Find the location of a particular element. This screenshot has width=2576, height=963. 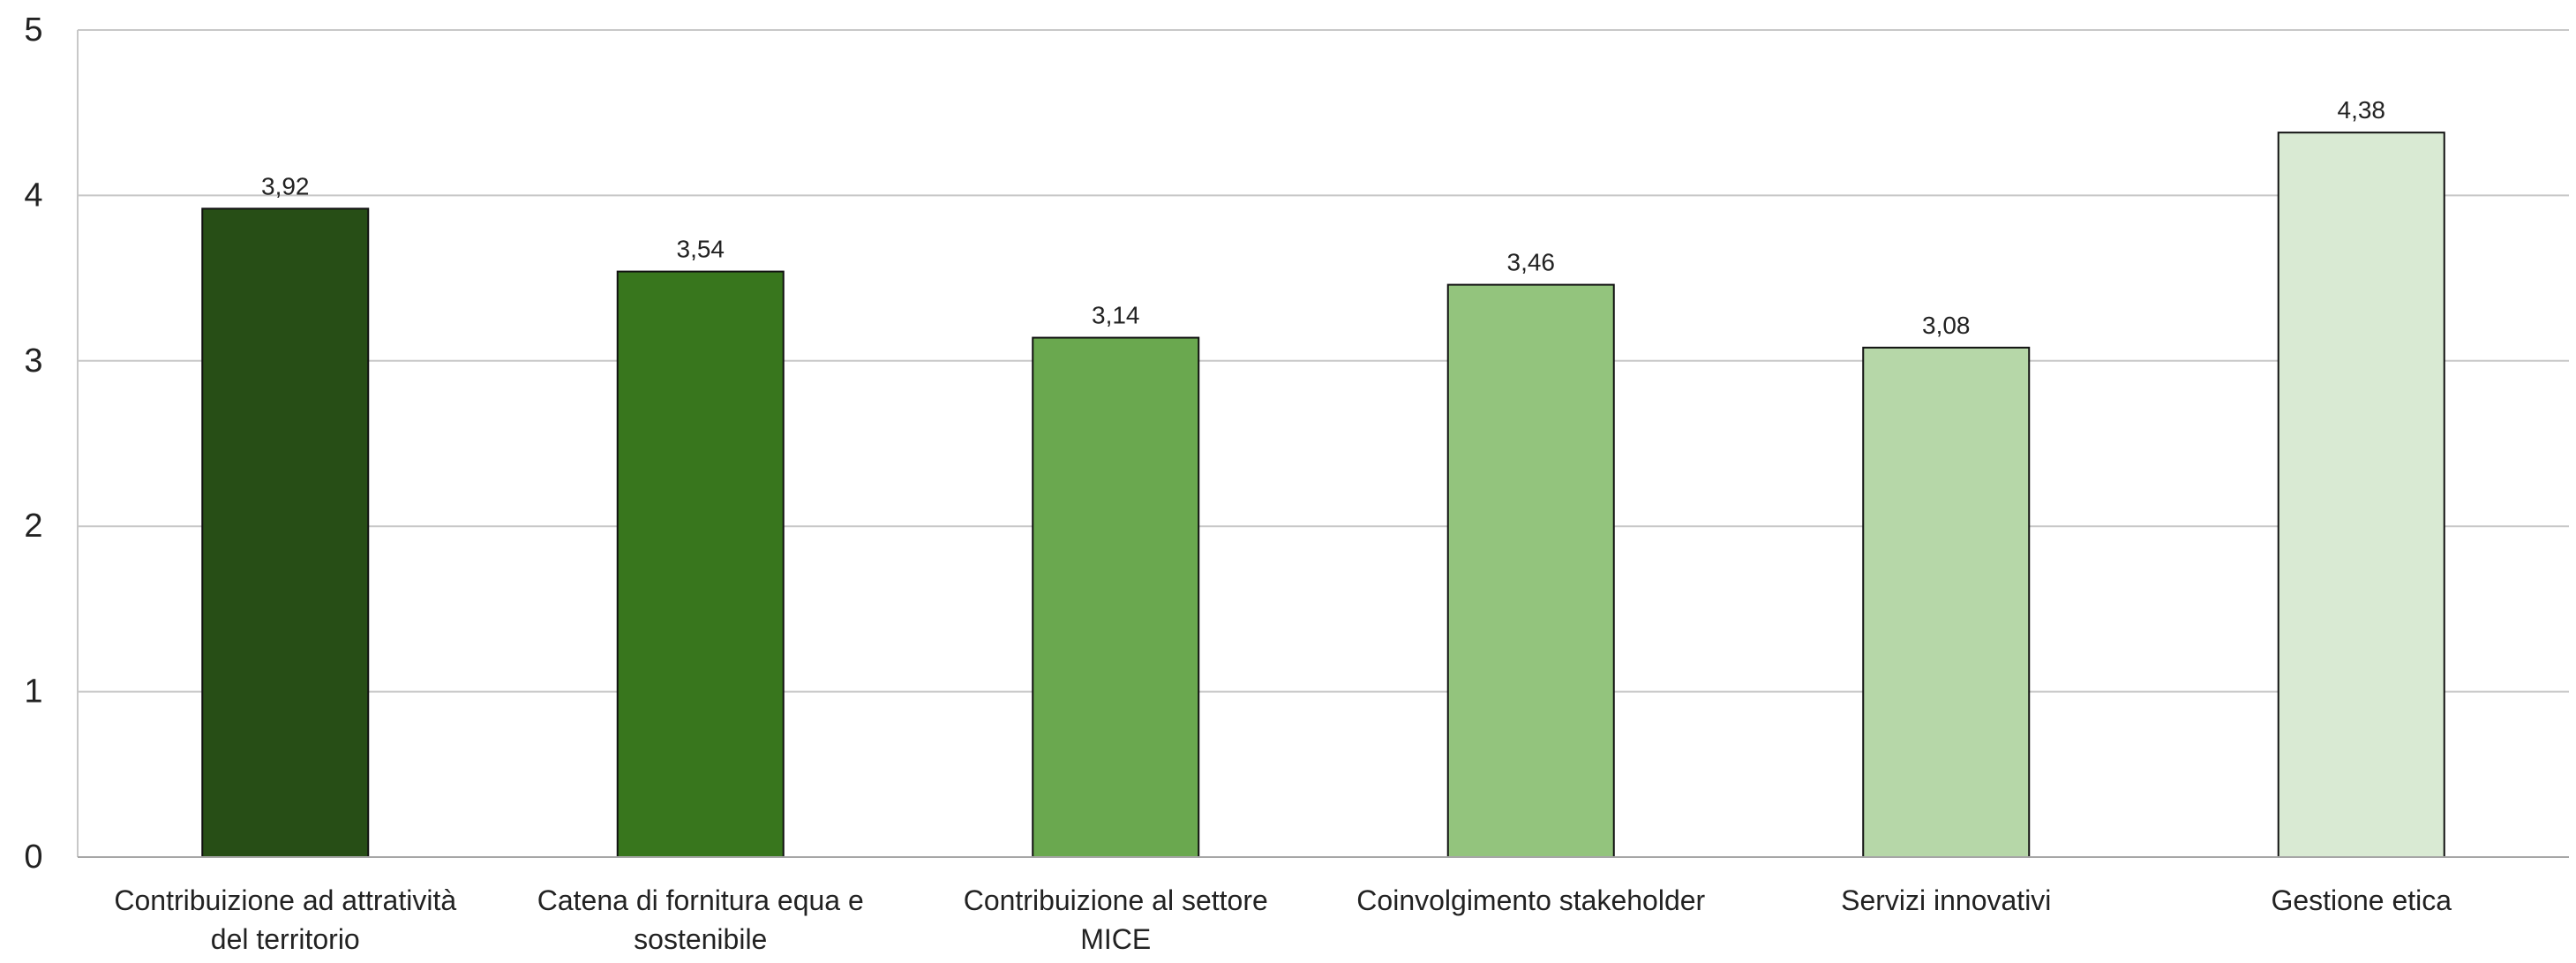

data-label: 3,46 is located at coordinates (1531, 262).